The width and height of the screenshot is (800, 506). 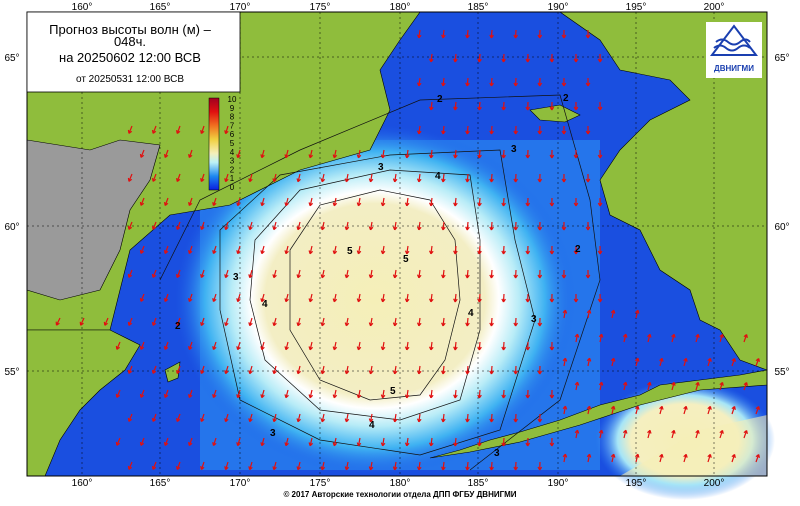 I want to click on lat-label: 55°, so click(x=11, y=372).